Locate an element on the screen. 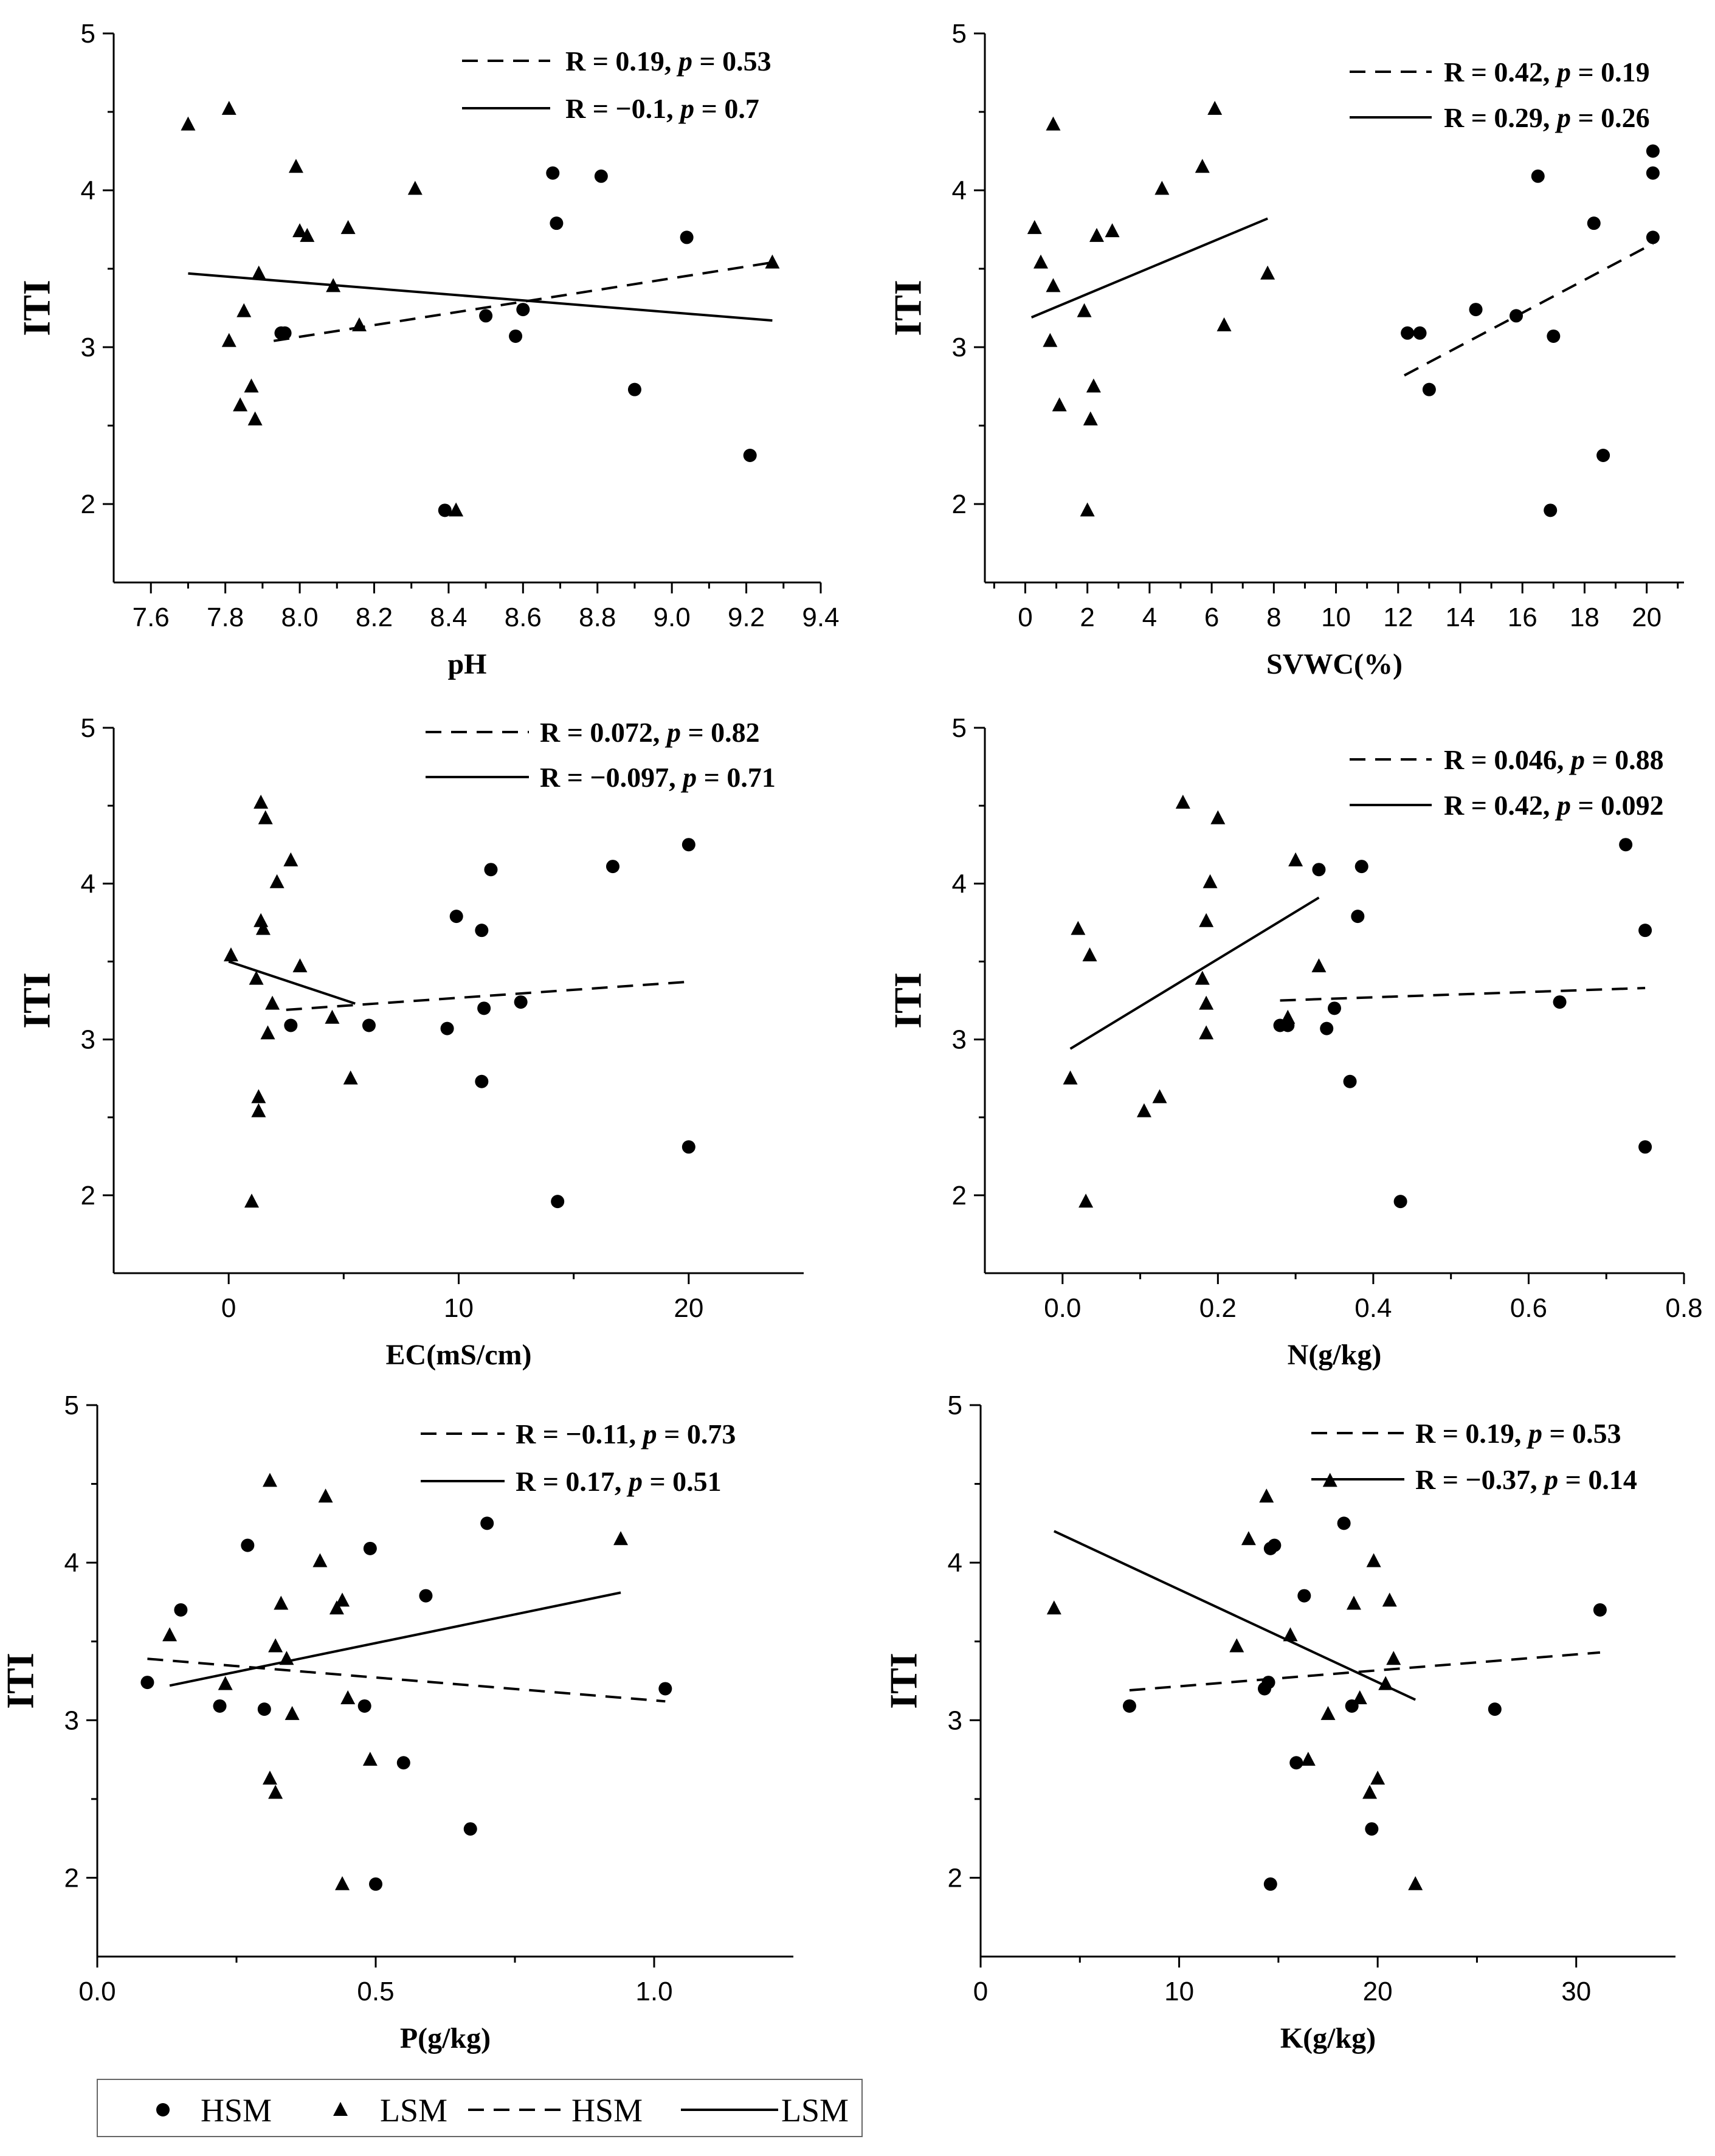  x-axis-title: N(g/kg) is located at coordinates (1335, 1355).